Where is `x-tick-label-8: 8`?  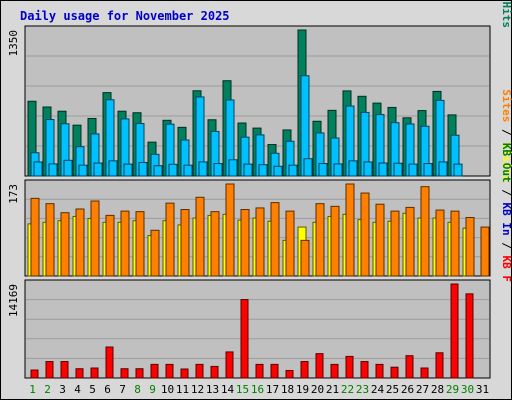 x-tick-label-8: 8 is located at coordinates (137, 389).